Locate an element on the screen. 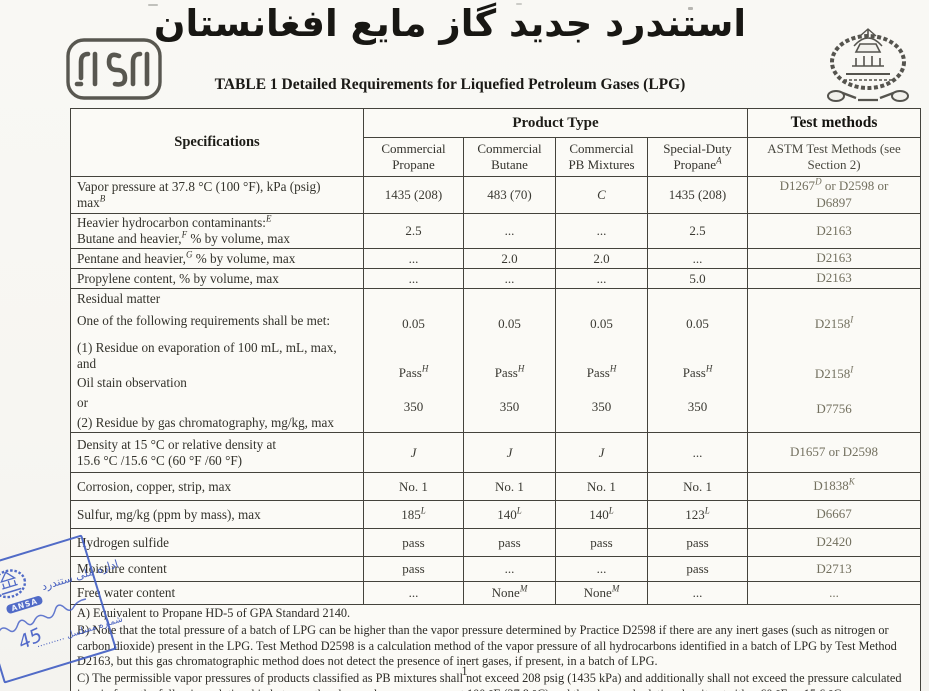  stamp-emblem-icon is located at coordinates (13, 584).